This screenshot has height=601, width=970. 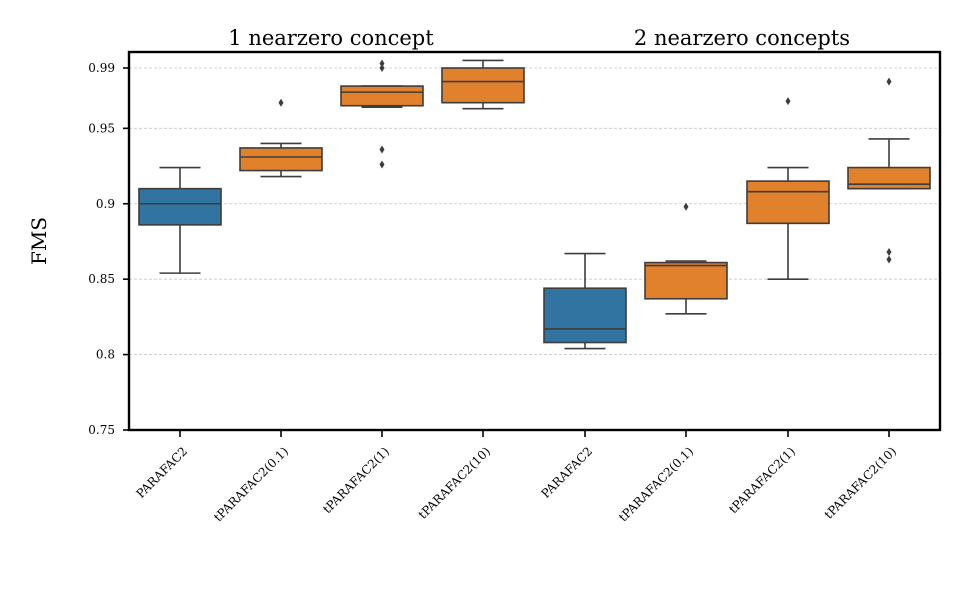 I want to click on y-axis-label: FMS, so click(x=39, y=241).